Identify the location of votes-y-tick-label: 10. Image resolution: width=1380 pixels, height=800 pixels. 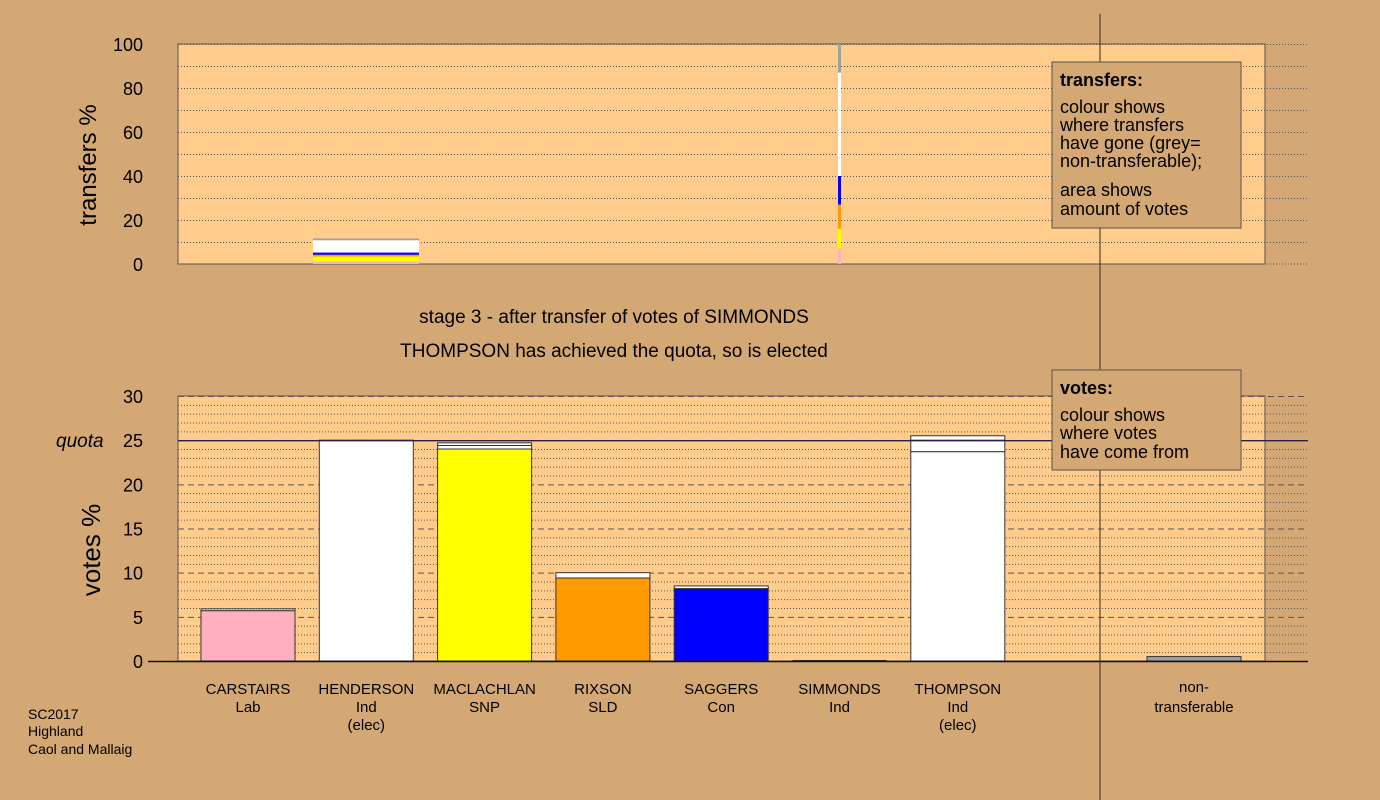
(133, 574).